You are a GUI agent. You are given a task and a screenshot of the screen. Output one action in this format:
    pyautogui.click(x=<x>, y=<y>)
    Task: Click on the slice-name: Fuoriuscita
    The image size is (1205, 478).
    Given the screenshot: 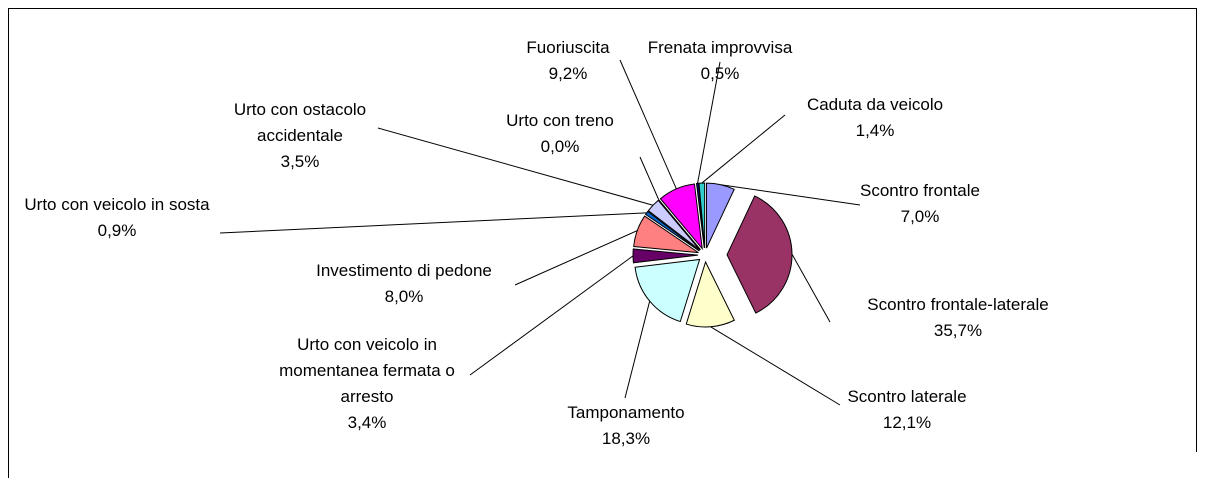 What is the action you would take?
    pyautogui.click(x=568, y=47)
    